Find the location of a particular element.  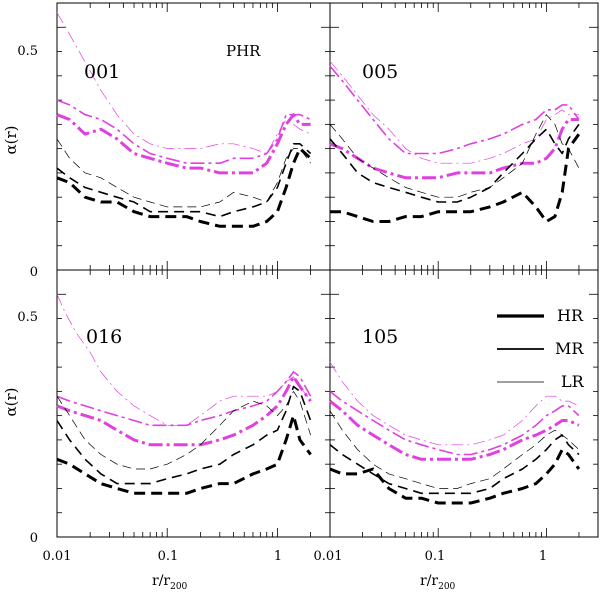

panel-title: 005 is located at coordinates (380, 72).